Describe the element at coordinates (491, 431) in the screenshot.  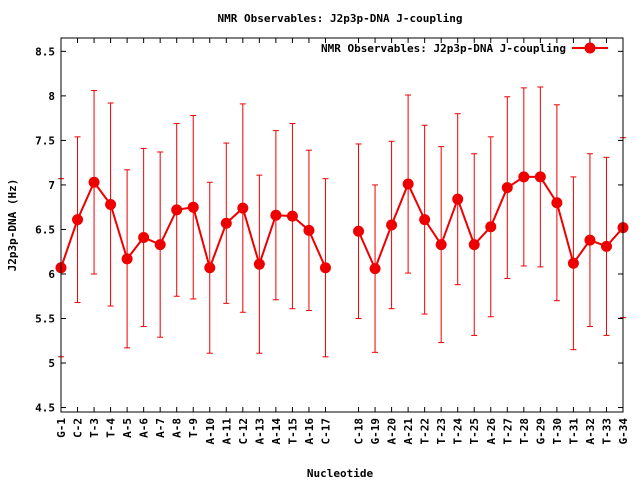
I see `x-tick-label-25: A-26` at that location.